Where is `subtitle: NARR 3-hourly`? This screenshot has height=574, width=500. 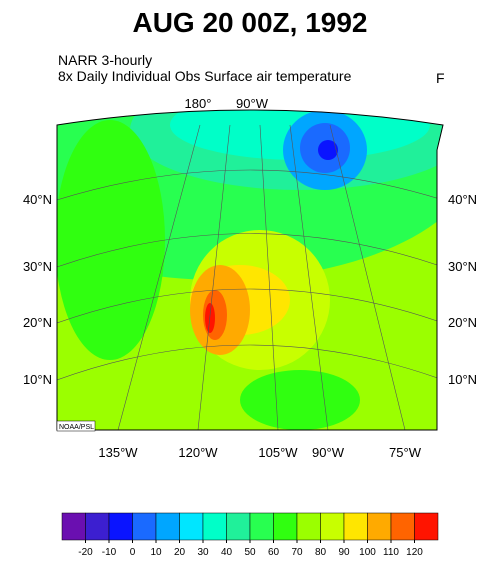 subtitle: NARR 3-hourly is located at coordinates (105, 60).